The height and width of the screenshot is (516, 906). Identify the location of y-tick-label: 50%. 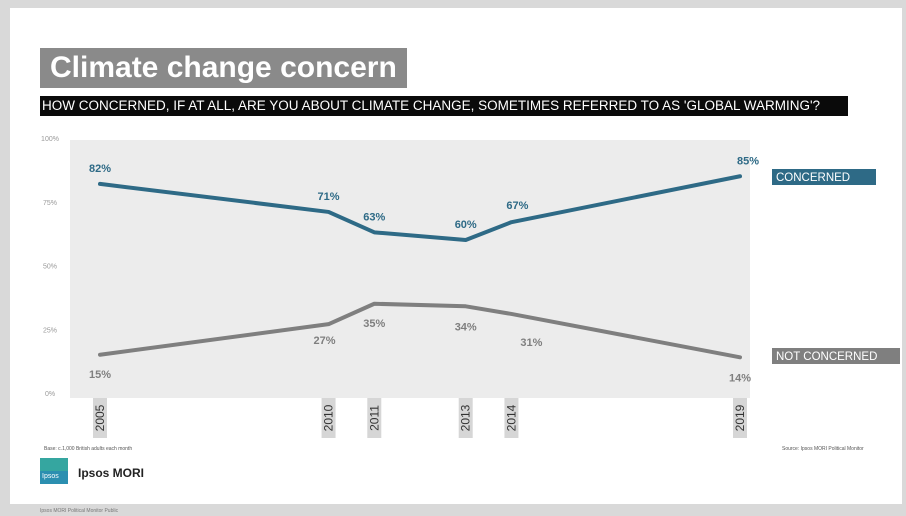
(50, 267).